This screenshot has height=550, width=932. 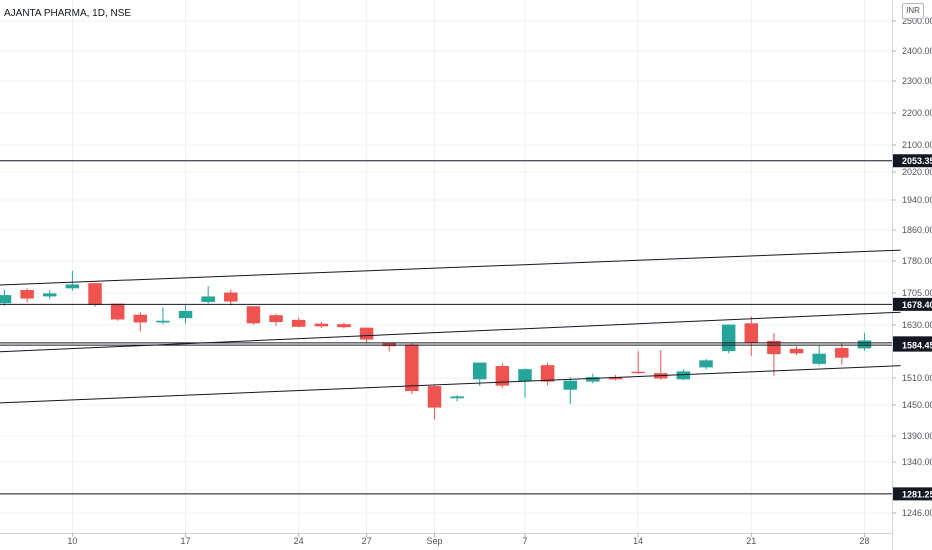 What do you see at coordinates (917, 145) in the screenshot?
I see `price-axis-label: 2100.00` at bounding box center [917, 145].